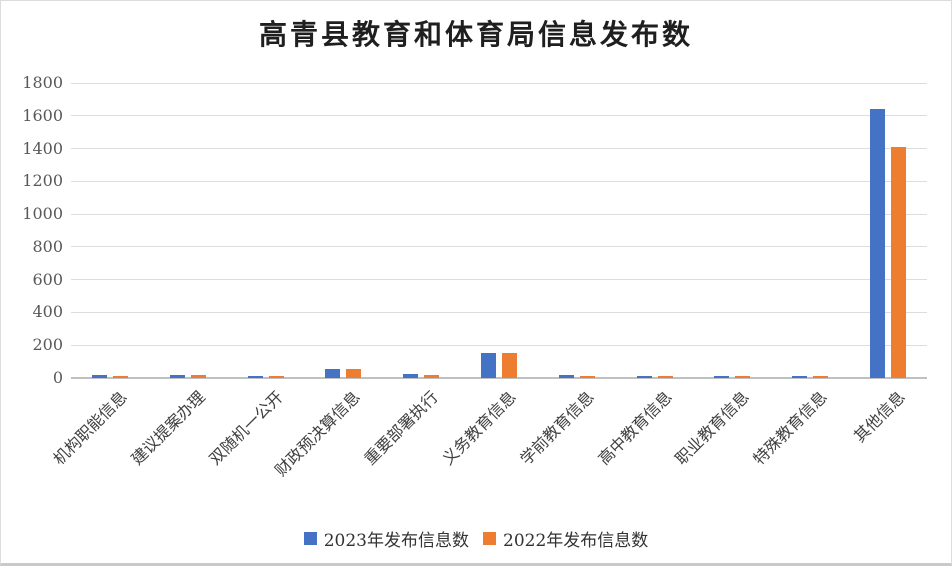 Image resolution: width=952 pixels, height=566 pixels. What do you see at coordinates (42, 82) in the screenshot?
I see `y-axis-tick-label: 1800` at bounding box center [42, 82].